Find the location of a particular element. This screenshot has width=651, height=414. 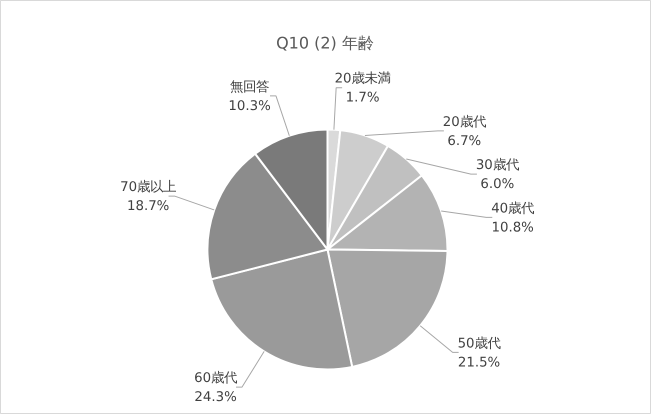

data-label: 10.3% is located at coordinates (249, 106).